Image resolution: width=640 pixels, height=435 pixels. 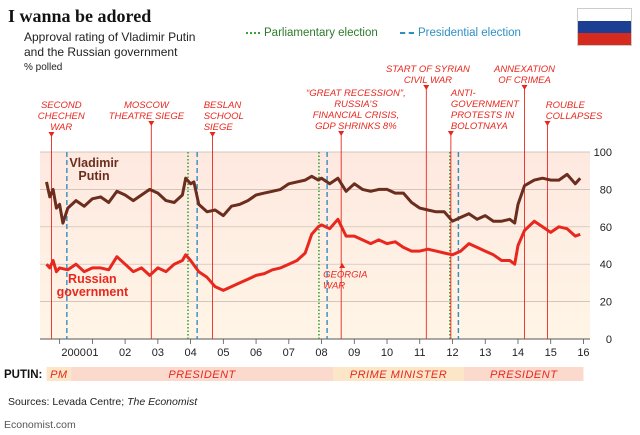 What do you see at coordinates (452, 353) in the screenshot?
I see `x-tick-label: 12` at bounding box center [452, 353].